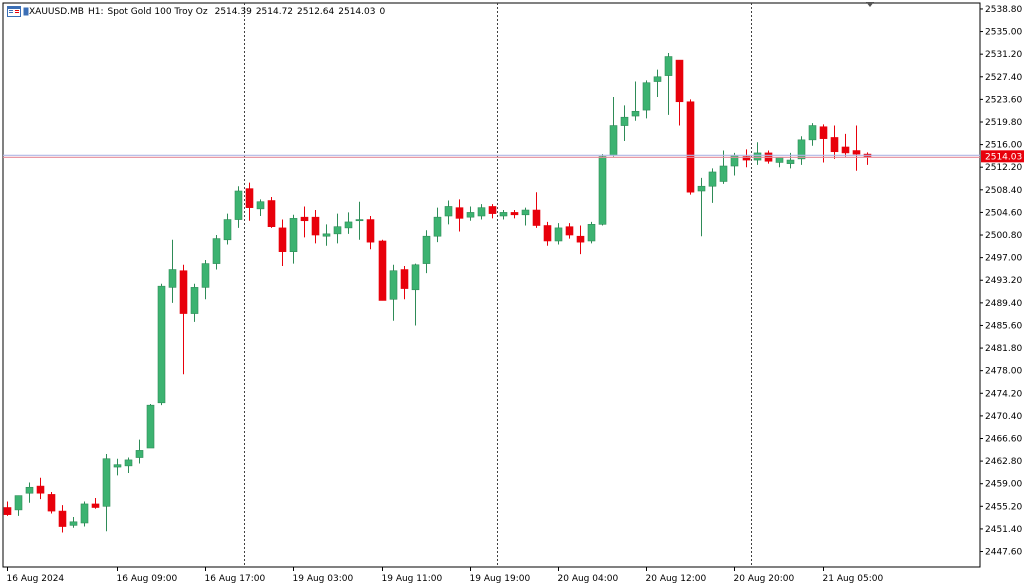 The image size is (1024, 586). What do you see at coordinates (1003, 485) in the screenshot?
I see `y-tick-label: 2459.00` at bounding box center [1003, 485].